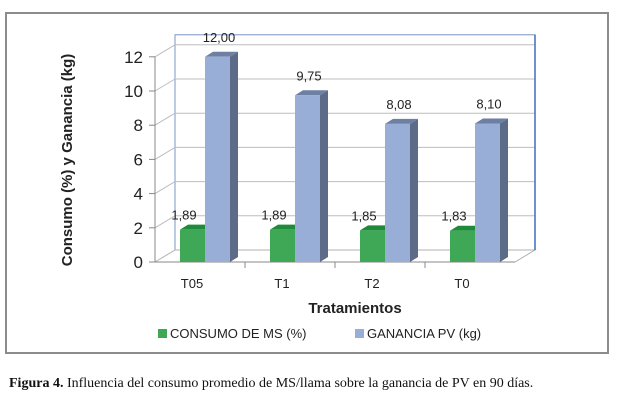 This screenshot has height=407, width=618. I want to click on y-tick-label: 4, so click(138, 194).